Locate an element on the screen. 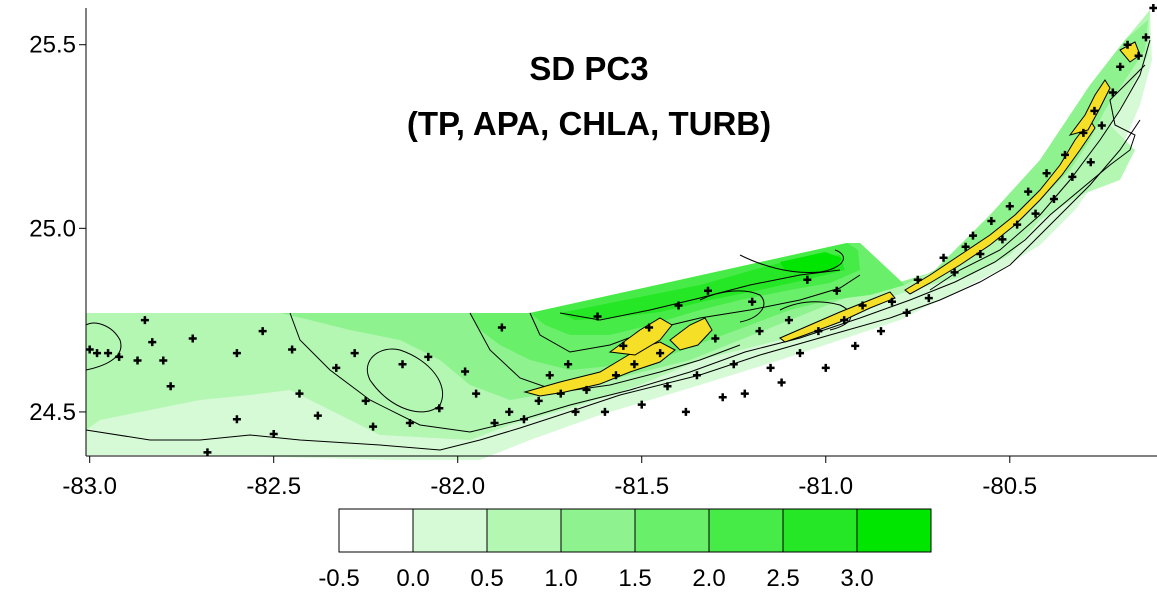 This screenshot has width=1157, height=600. x-tick-label: -81.0 is located at coordinates (825, 486).